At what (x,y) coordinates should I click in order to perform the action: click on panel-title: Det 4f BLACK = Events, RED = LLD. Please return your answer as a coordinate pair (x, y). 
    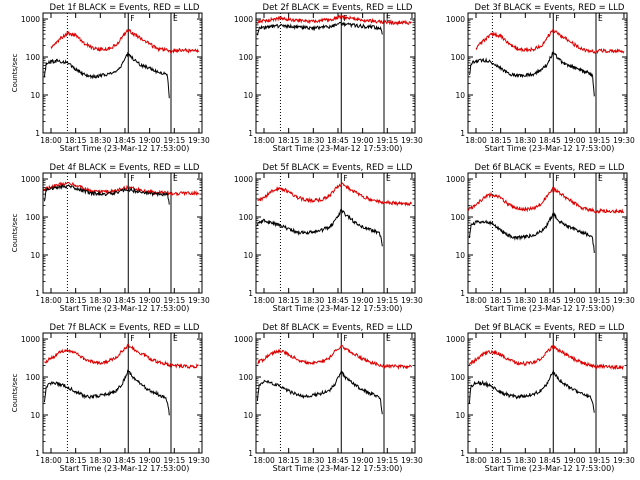
    Looking at the image, I should click on (125, 168).